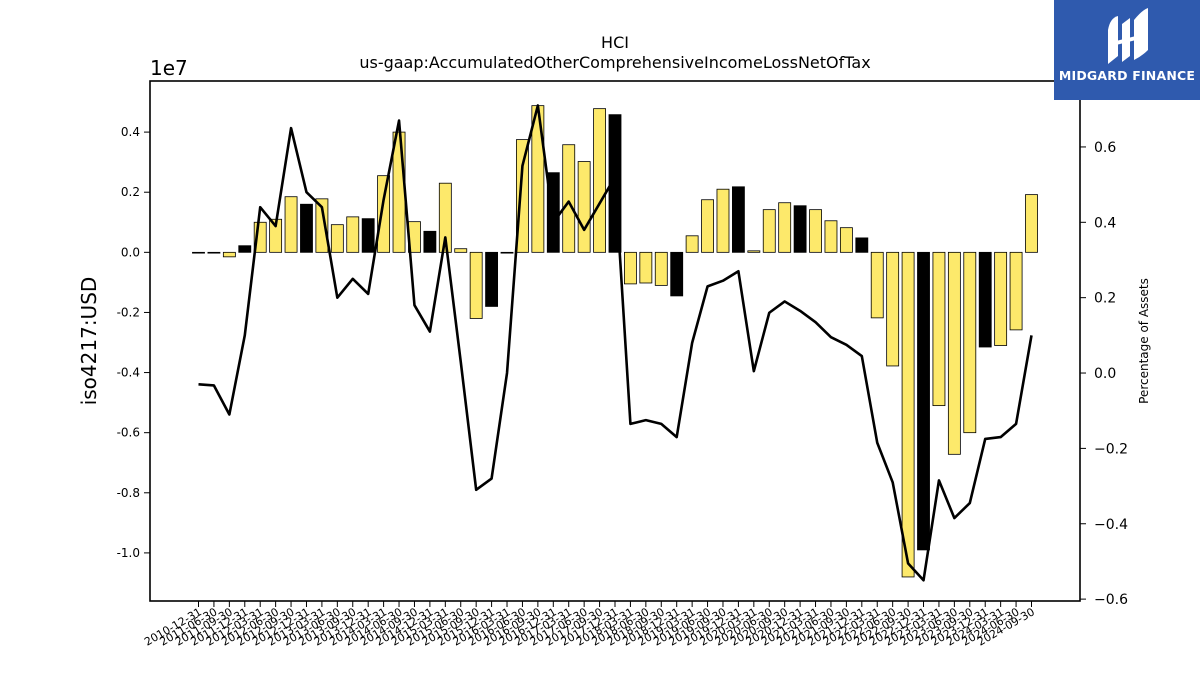 The height and width of the screenshot is (675, 1200). Describe the element at coordinates (128, 312) in the screenshot. I see `y-tick-label: -0.2` at that location.